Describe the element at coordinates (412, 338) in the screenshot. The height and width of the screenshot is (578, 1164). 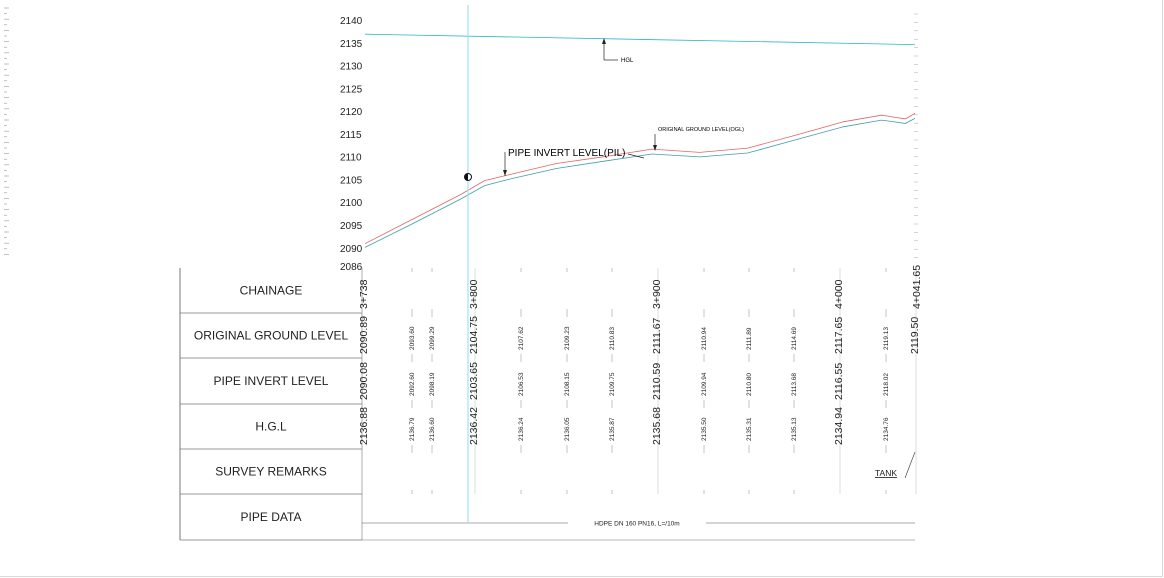
I see `ogl-value: 2093.60` at that location.